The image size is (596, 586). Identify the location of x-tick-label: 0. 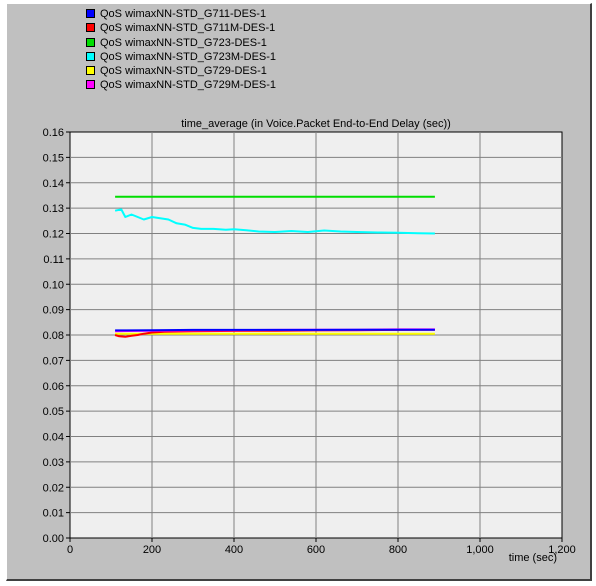
(70, 550).